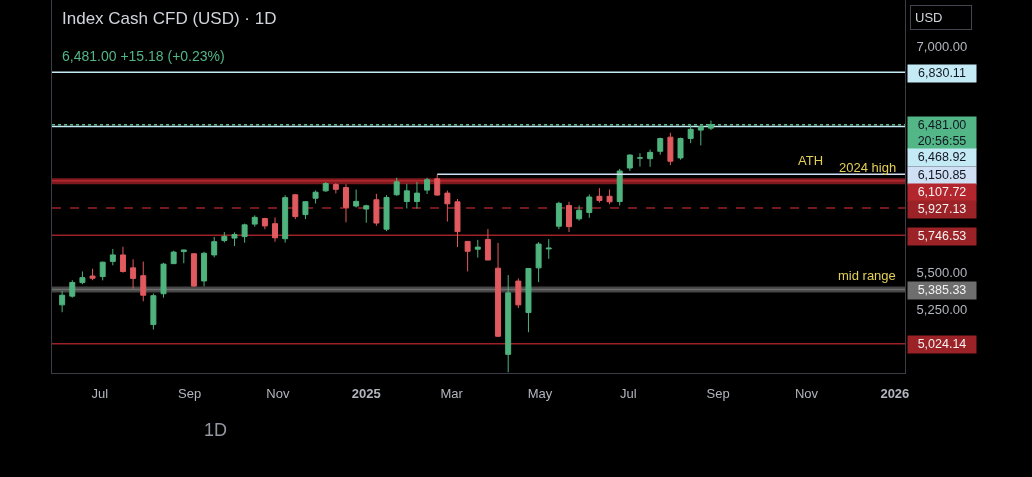 This screenshot has height=477, width=1032. I want to click on text: 6,481.00 +15.18 (+0.23%), so click(143, 55).